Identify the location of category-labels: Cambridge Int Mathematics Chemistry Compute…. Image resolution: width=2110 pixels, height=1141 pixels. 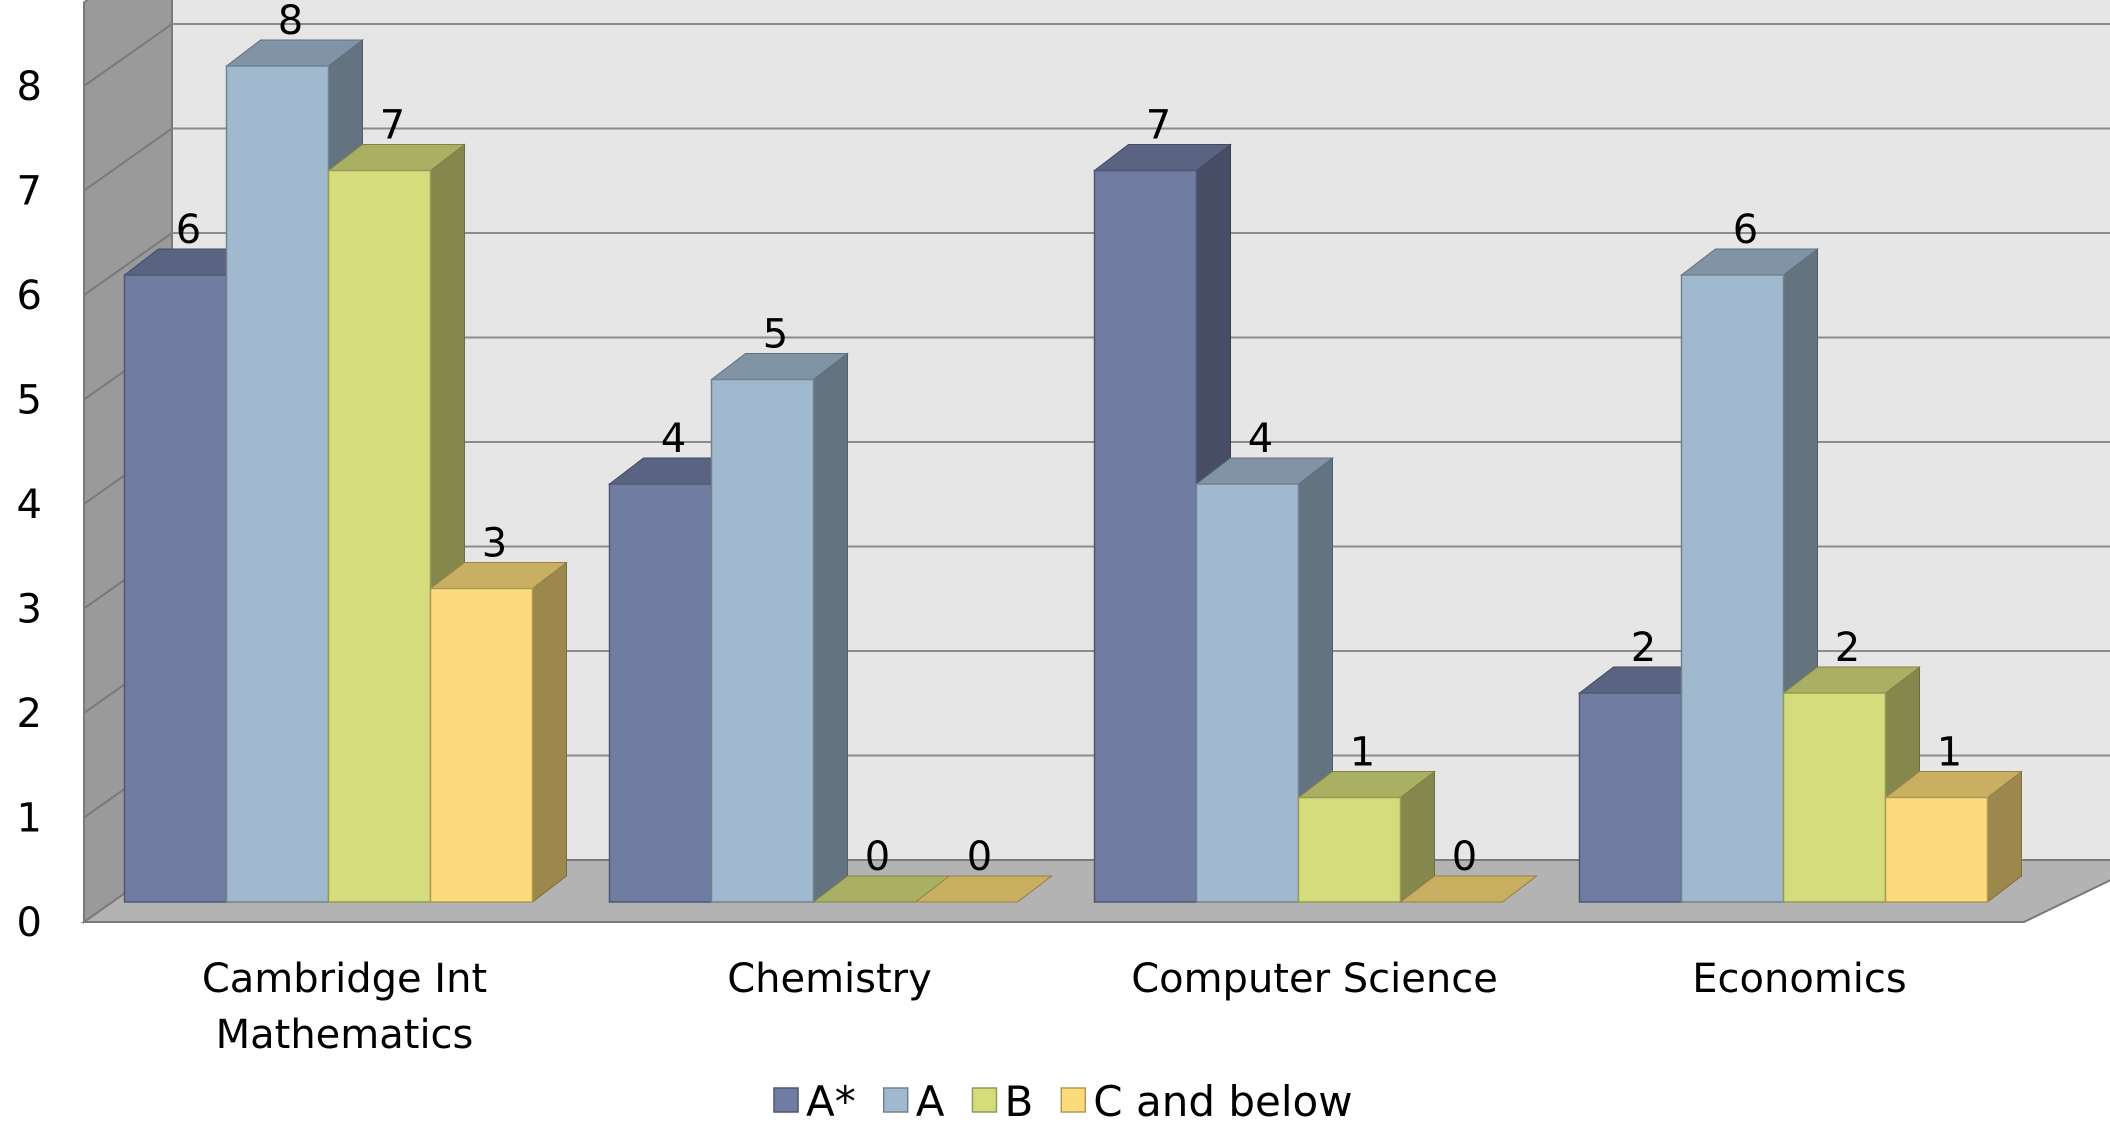
(1054, 1007).